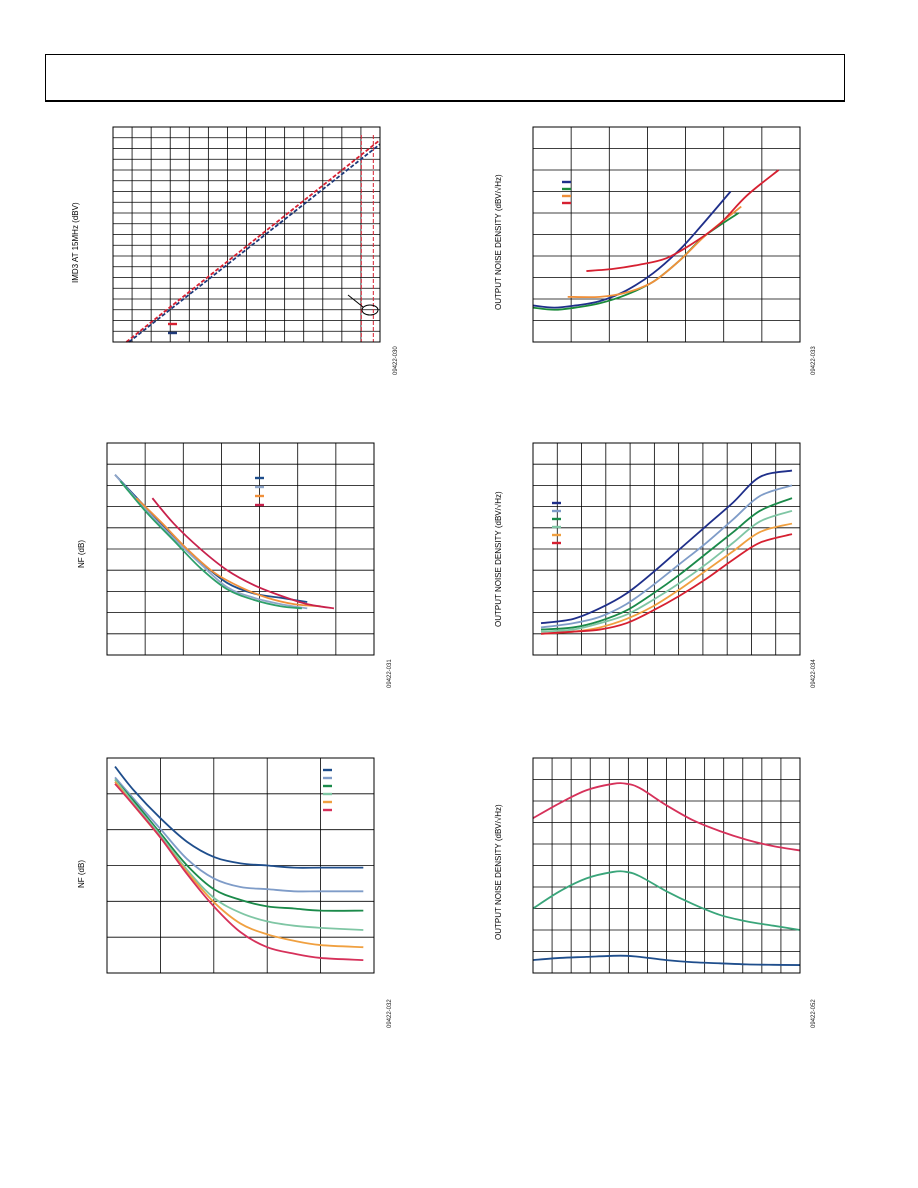  What do you see at coordinates (396, 360) in the screenshot?
I see `figure-id: 09422-030` at bounding box center [396, 360].